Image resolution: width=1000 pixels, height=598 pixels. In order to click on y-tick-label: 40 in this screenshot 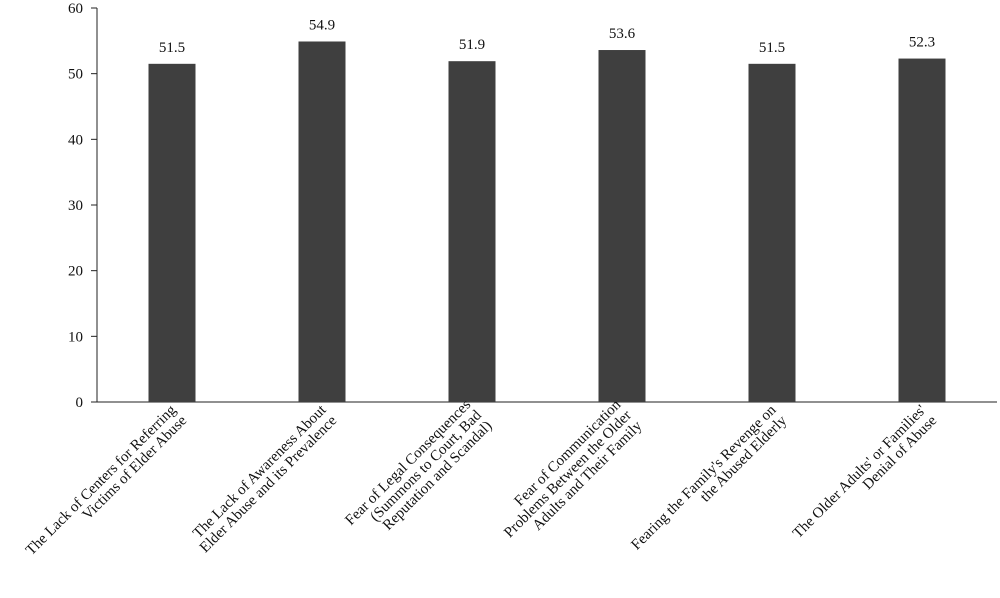, I will do `click(75, 140)`.